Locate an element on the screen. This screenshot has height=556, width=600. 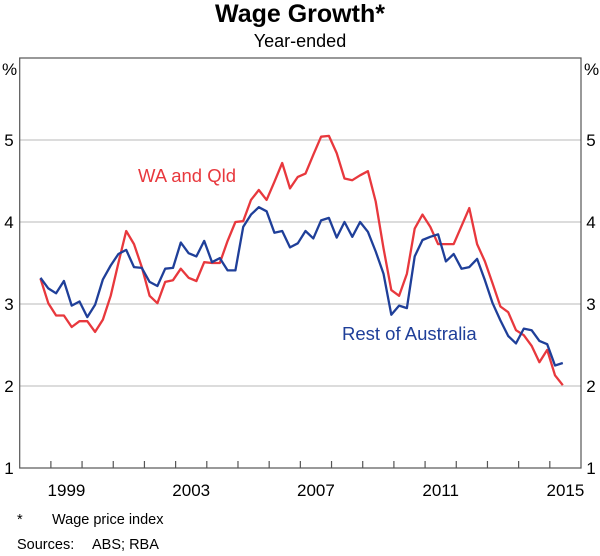
series-label-wa-qld: WA and Qld is located at coordinates (187, 175).